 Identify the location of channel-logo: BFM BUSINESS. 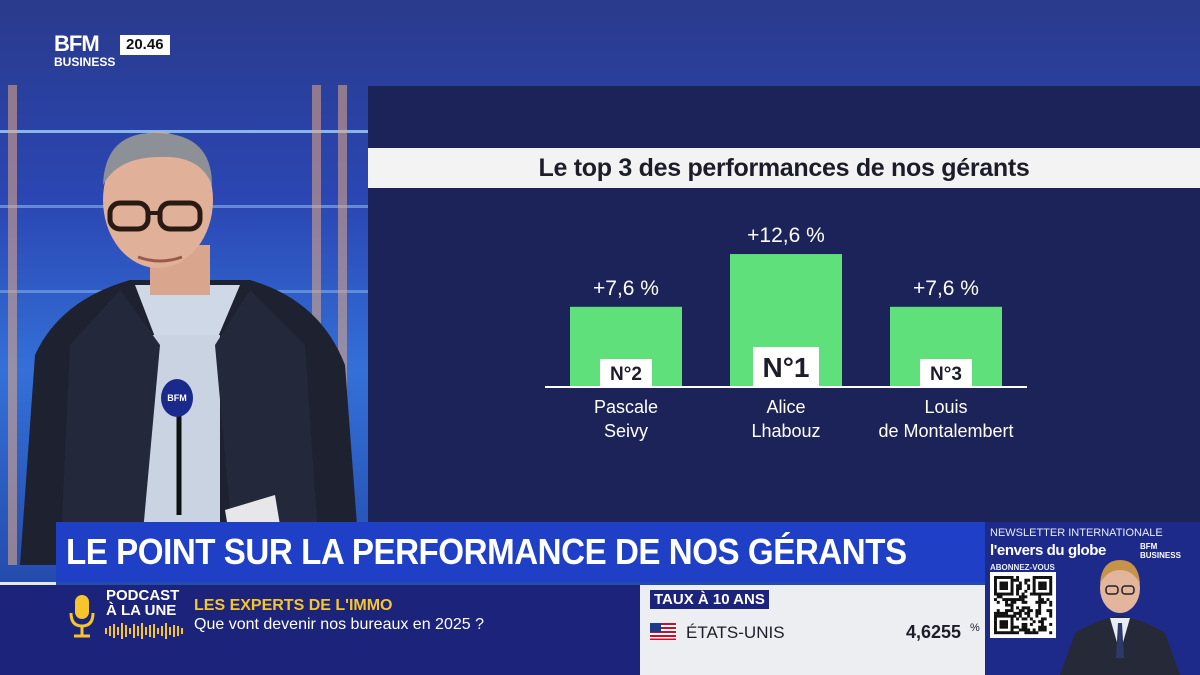
(85, 50).